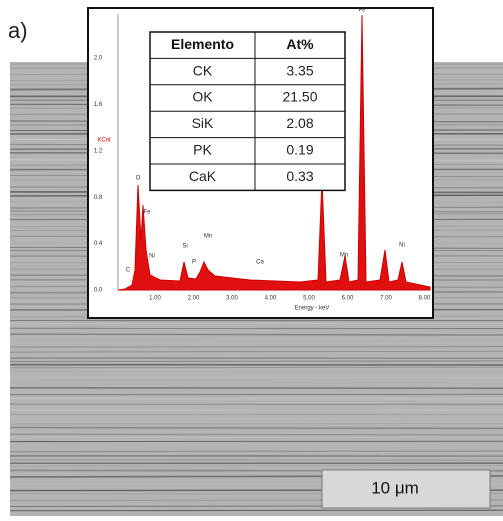 The height and width of the screenshot is (521, 503). I want to click on x-tick-label: 5.00, so click(309, 299).